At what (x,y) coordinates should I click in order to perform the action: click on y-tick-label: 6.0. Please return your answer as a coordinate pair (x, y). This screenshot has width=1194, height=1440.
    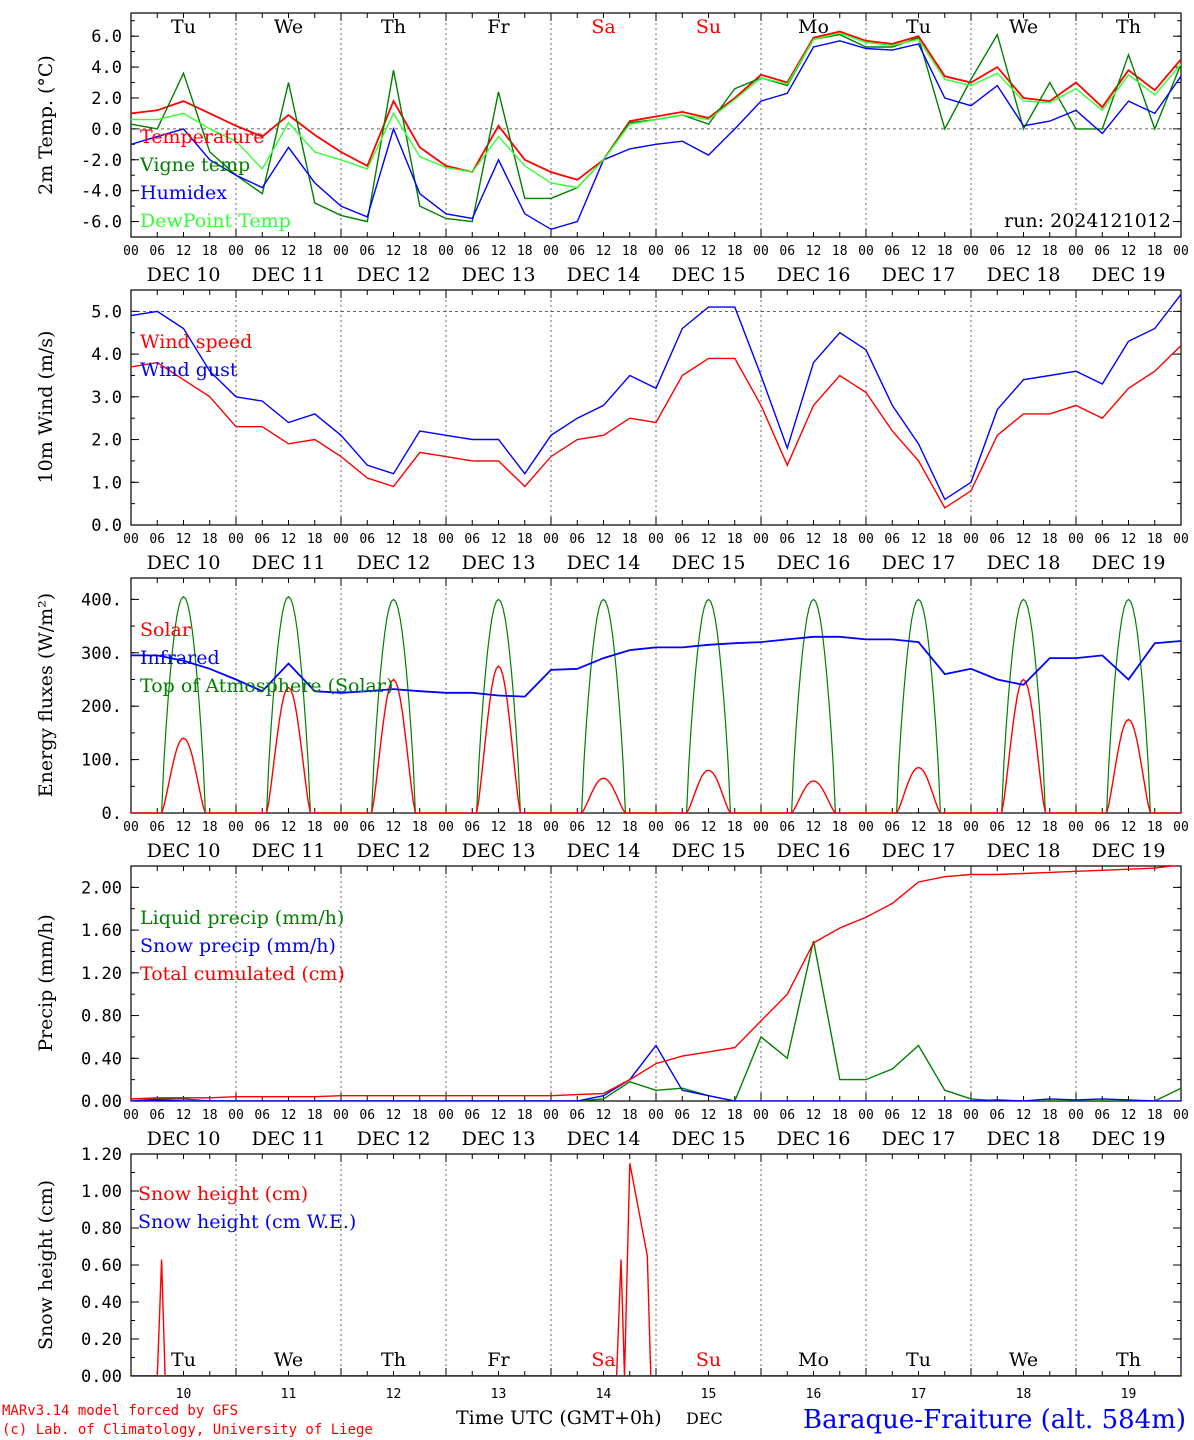
    Looking at the image, I should click on (106, 37).